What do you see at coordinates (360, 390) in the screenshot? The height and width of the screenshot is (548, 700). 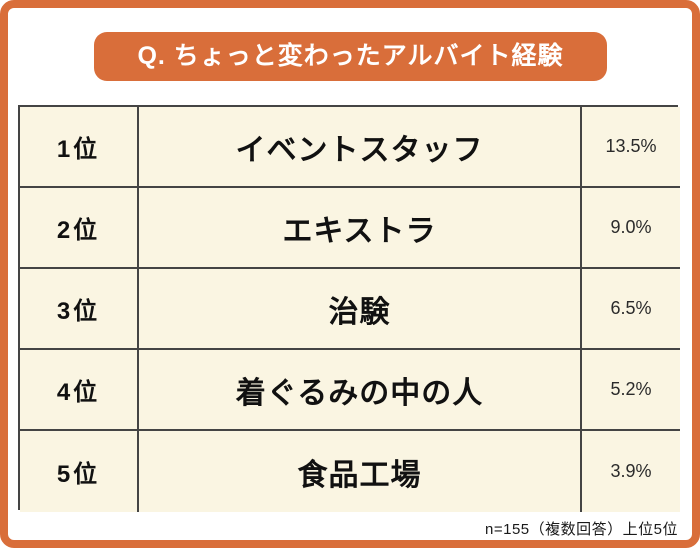 I see `job-cell-4: 着ぐるみの中の人` at bounding box center [360, 390].